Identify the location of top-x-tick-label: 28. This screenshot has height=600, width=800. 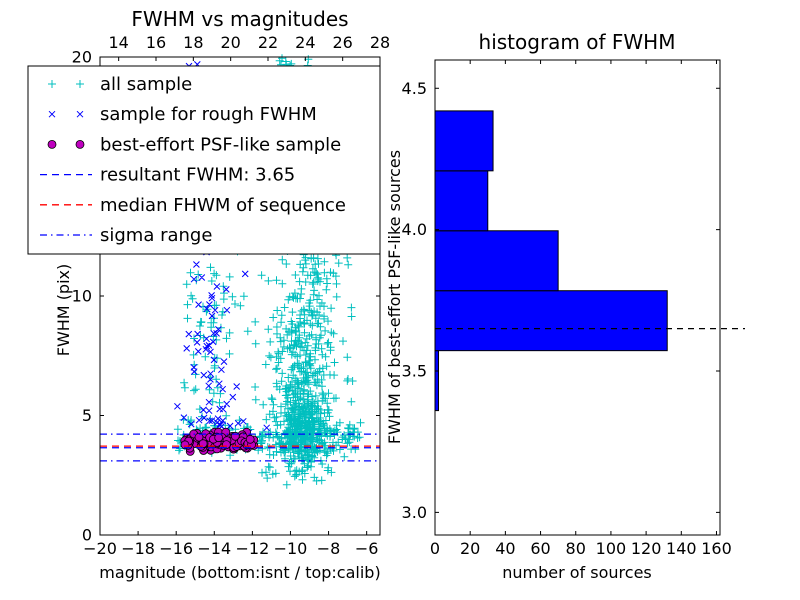
(380, 42).